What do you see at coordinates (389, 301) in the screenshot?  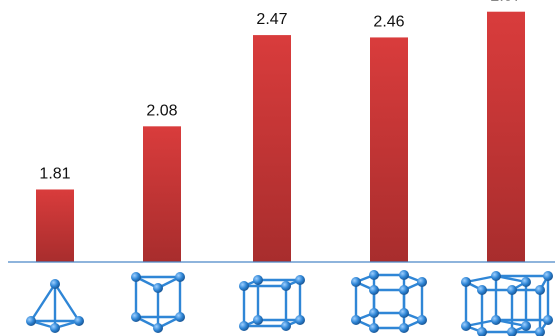 I see `hexagonal-prism-cluster-icon` at bounding box center [389, 301].